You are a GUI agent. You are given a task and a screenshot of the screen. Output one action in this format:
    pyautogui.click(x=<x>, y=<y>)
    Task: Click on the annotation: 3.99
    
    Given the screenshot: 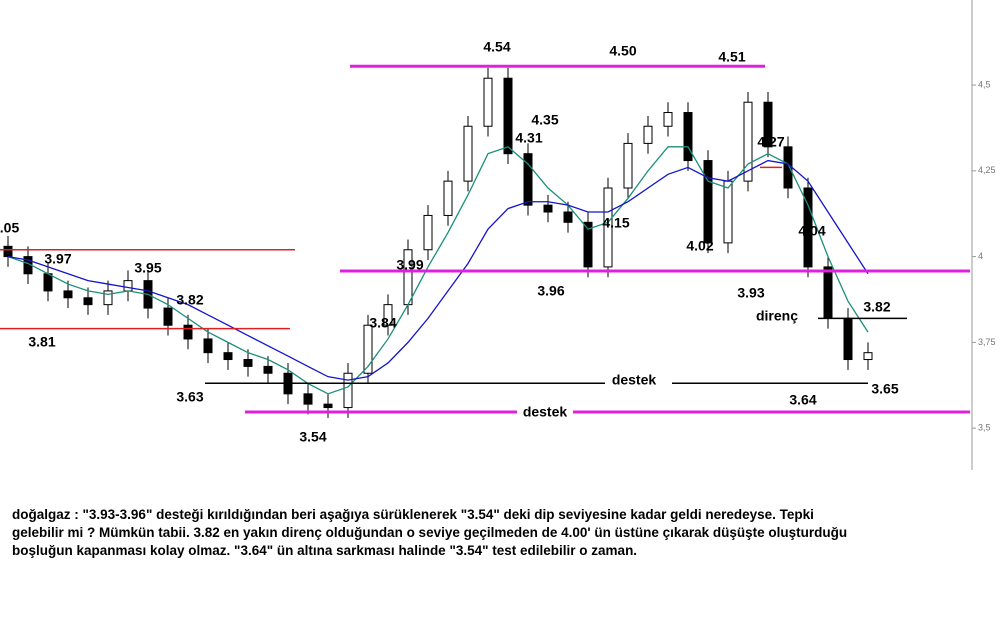 What is the action you would take?
    pyautogui.click(x=409, y=265)
    